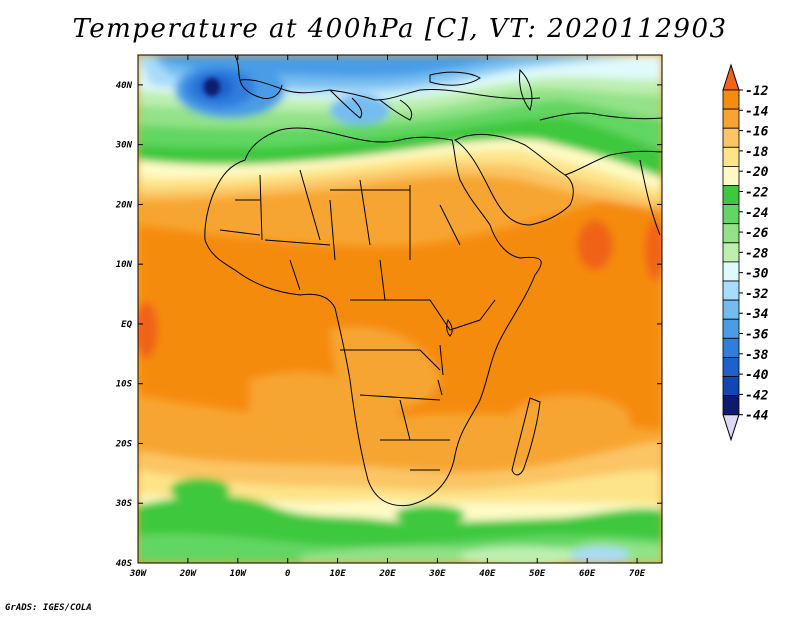  Describe the element at coordinates (437, 574) in the screenshot. I see `lon-label: 30E` at that location.